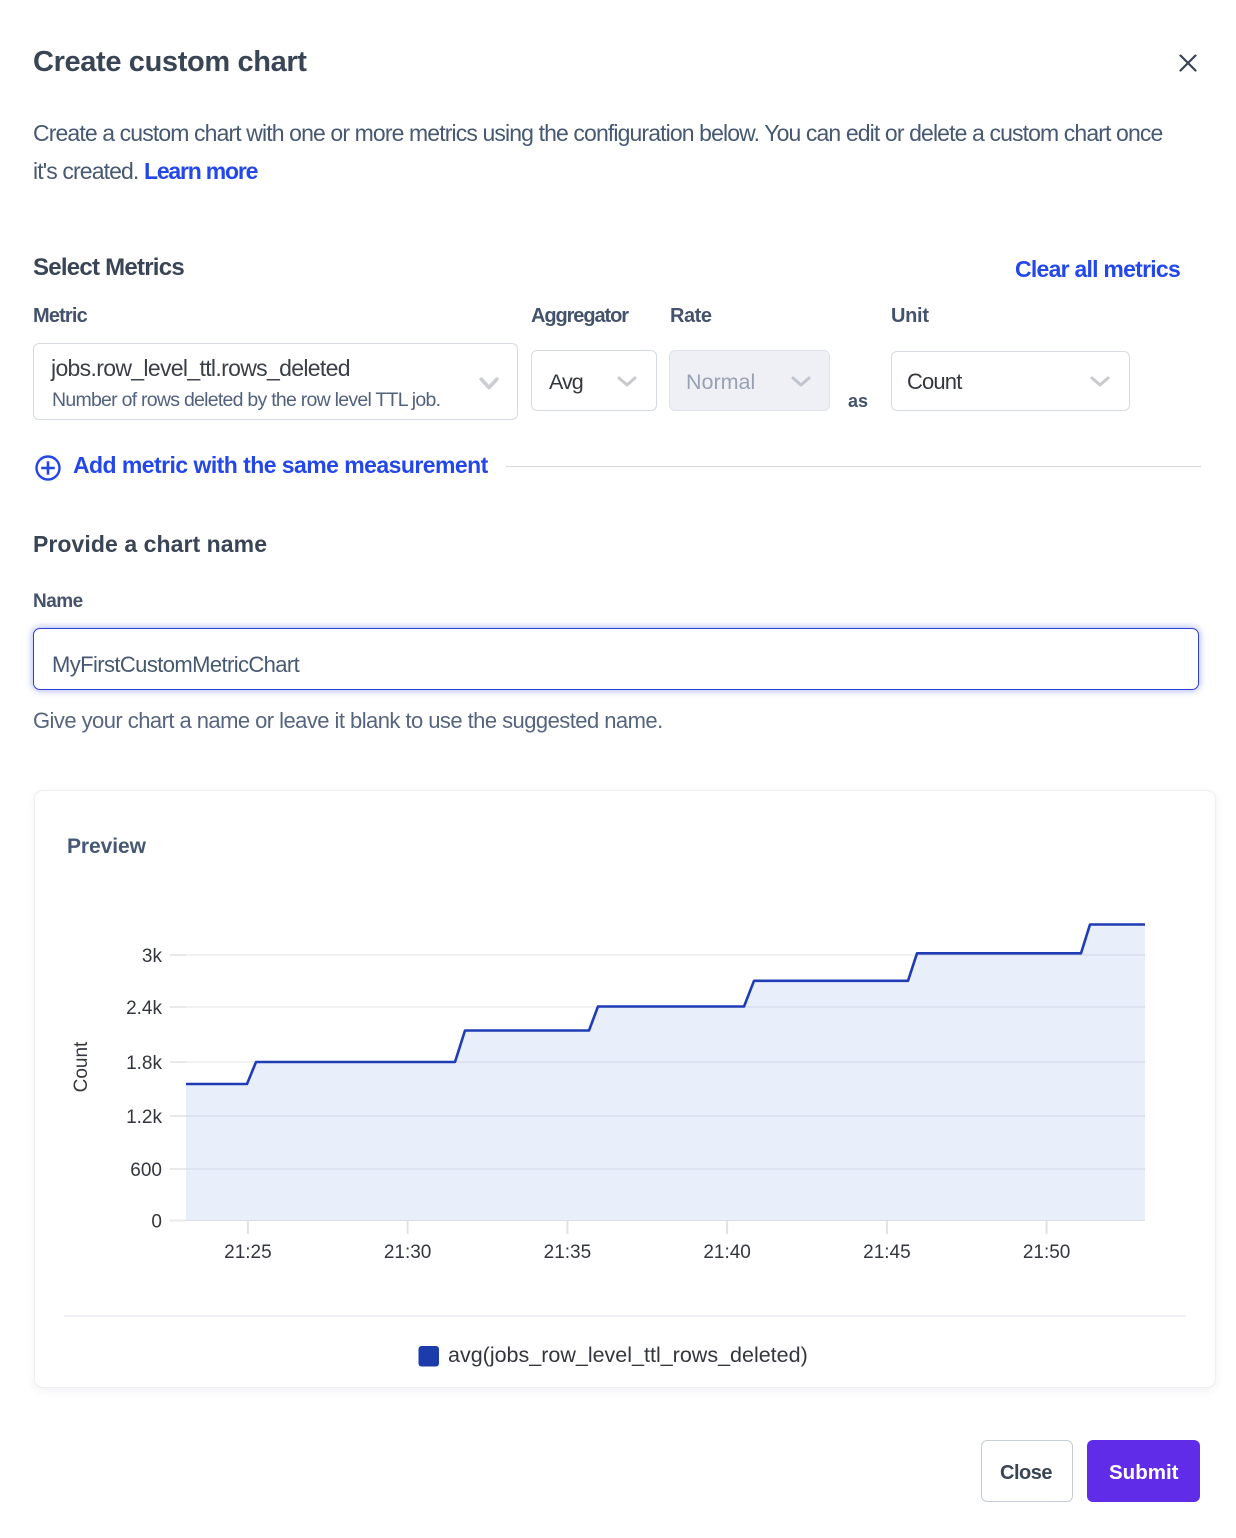 The width and height of the screenshot is (1236, 1538). Describe the element at coordinates (408, 1252) in the screenshot. I see `svg-text: 21:30` at that location.